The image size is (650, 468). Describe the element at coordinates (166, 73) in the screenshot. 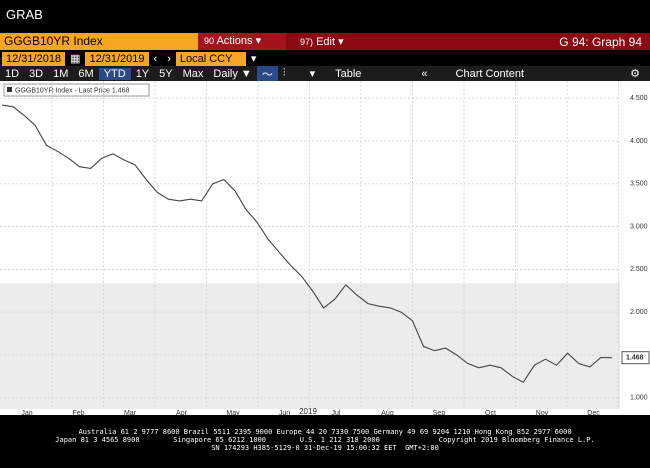

I see `period-button: 5Y` at that location.